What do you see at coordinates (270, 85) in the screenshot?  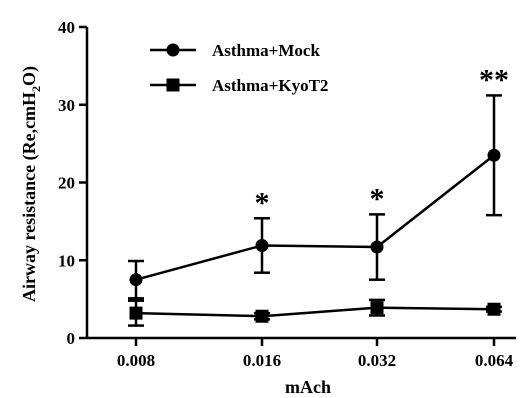 I see `legend-label: Asthma+KyoT2` at bounding box center [270, 85].